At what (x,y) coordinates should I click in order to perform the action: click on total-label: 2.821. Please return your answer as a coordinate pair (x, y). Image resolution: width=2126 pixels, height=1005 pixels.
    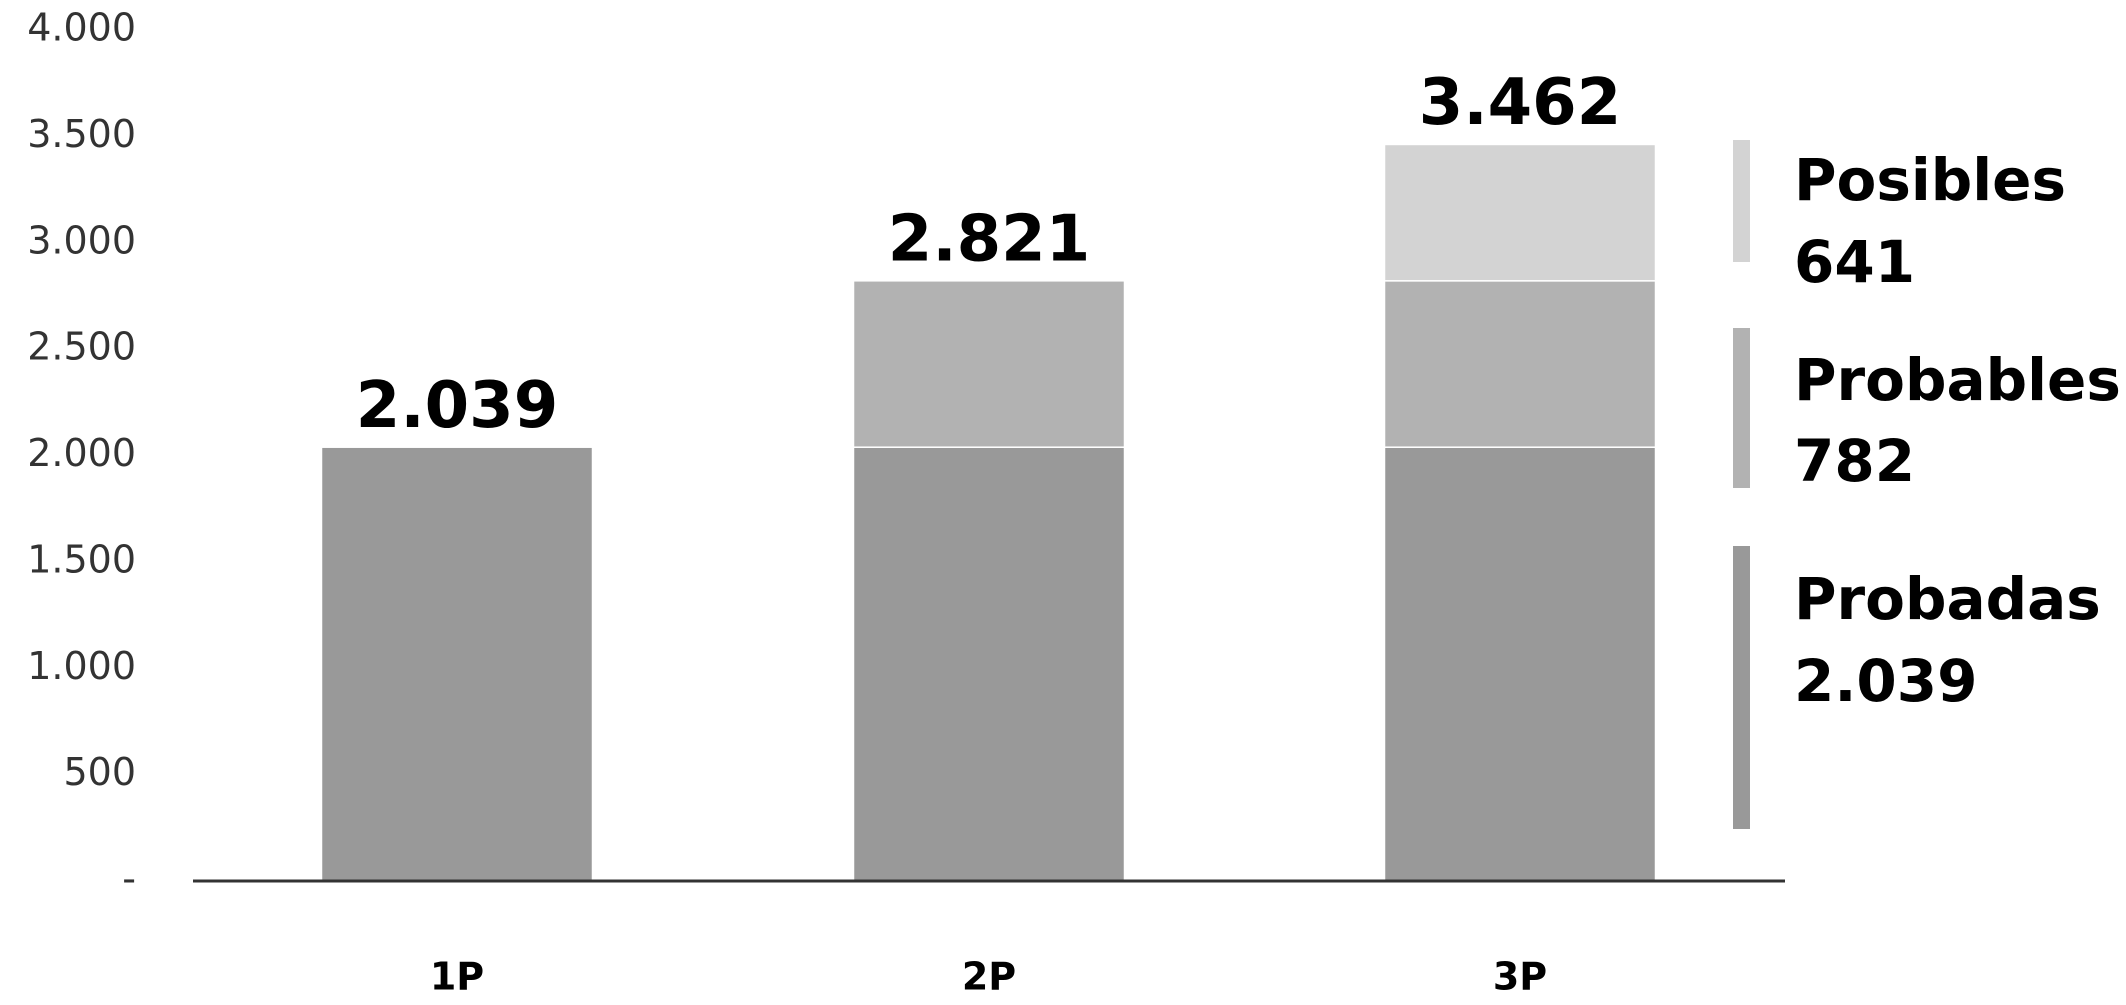
    Looking at the image, I should click on (989, 239).